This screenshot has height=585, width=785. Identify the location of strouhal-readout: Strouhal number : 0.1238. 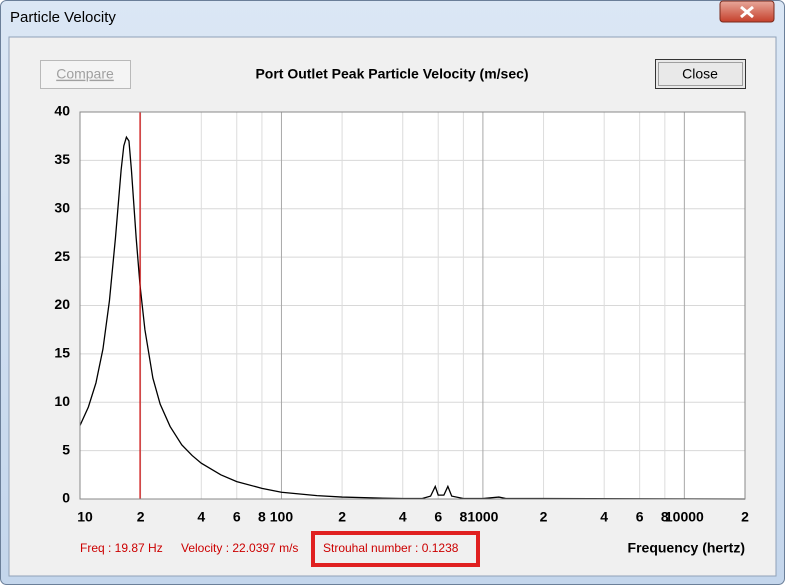
(391, 548).